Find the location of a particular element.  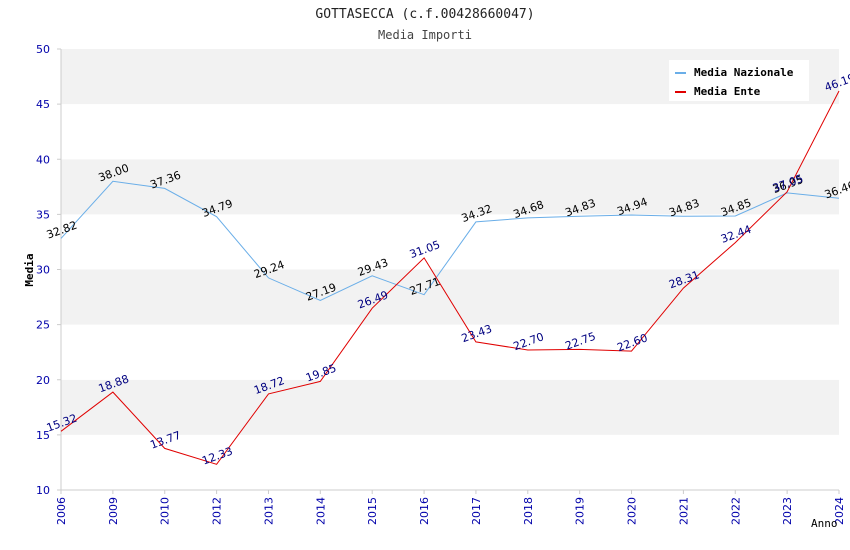

x-tick-label: 2009 is located at coordinates (113, 511).